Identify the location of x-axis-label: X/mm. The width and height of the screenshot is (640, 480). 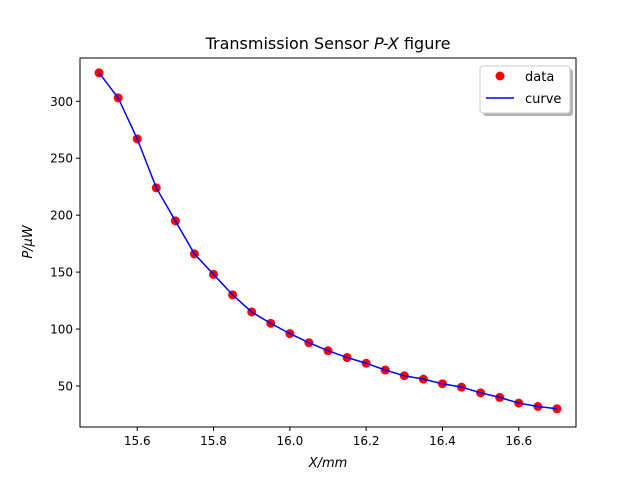
(328, 463).